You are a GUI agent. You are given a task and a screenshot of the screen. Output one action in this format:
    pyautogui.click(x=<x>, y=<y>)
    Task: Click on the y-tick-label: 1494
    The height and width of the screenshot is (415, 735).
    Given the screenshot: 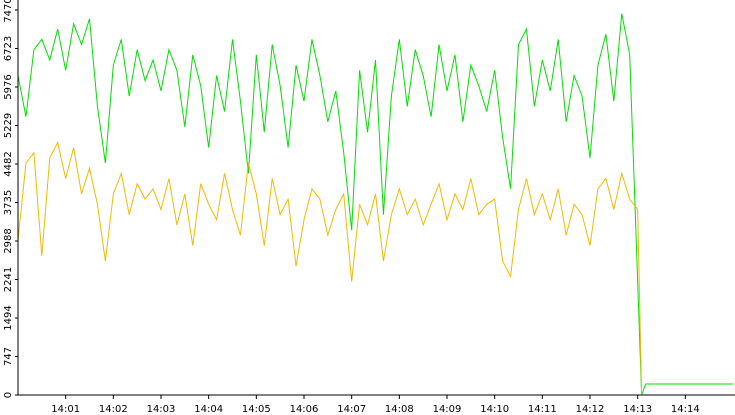 What is the action you would take?
    pyautogui.click(x=8, y=317)
    